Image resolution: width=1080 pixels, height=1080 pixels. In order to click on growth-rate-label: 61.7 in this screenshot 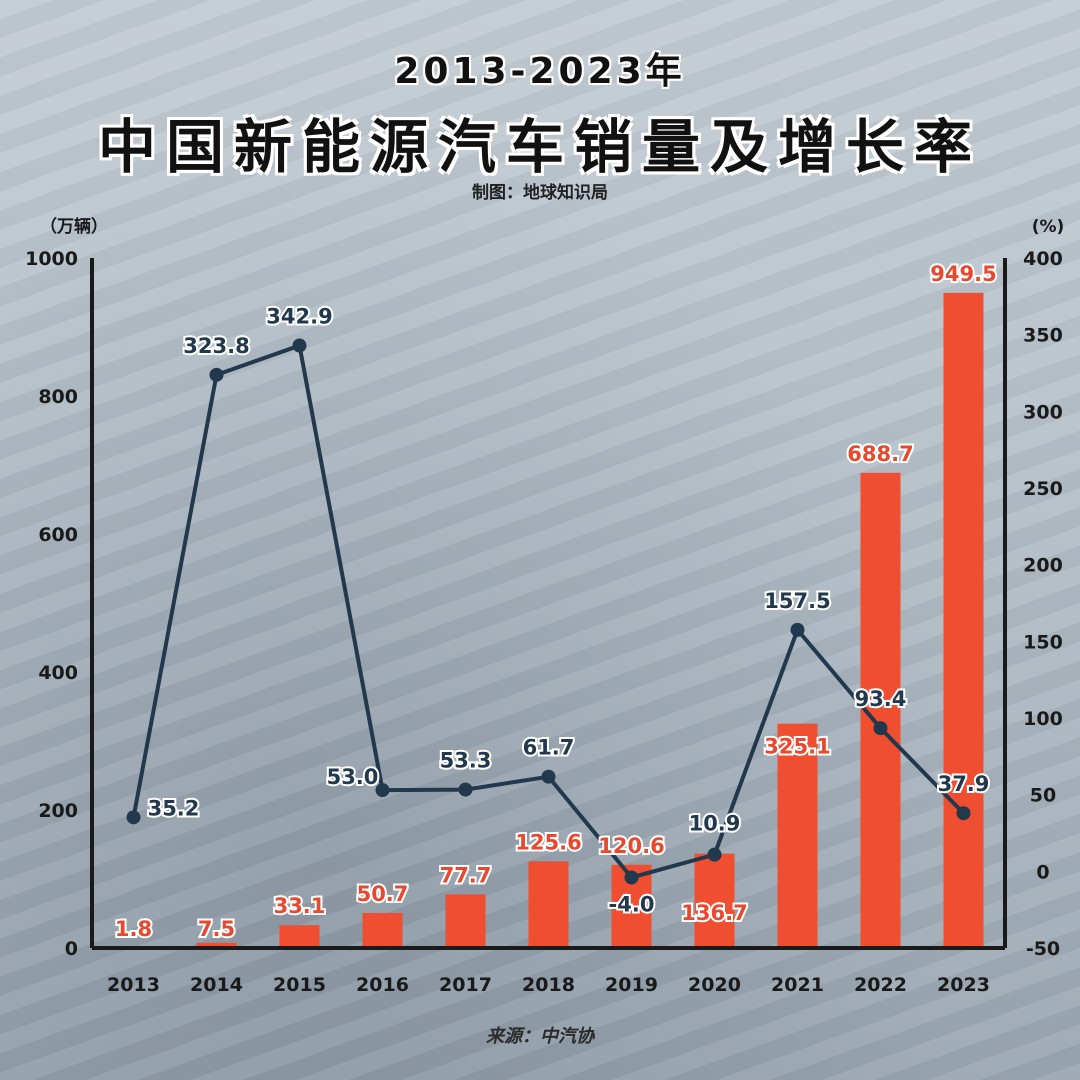, I will do `click(549, 748)`.